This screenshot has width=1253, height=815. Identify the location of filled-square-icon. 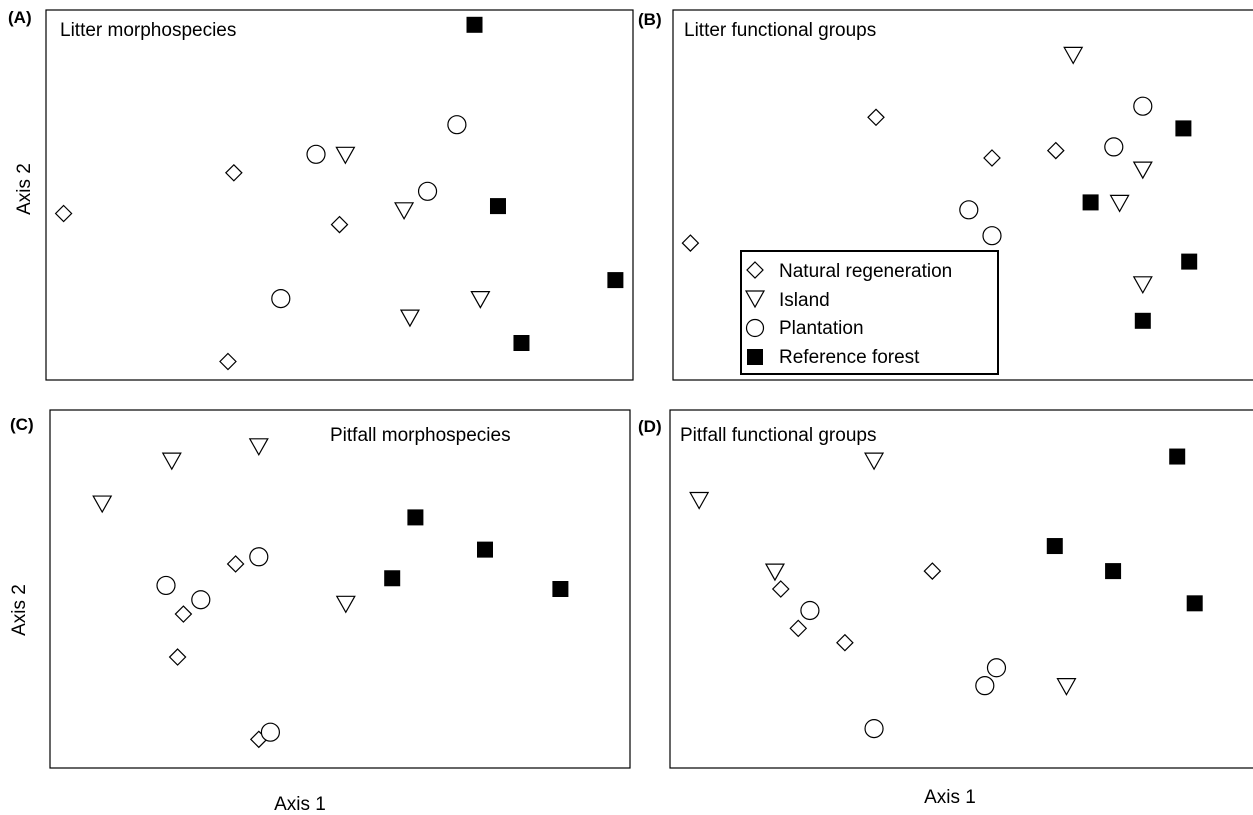
(755, 357).